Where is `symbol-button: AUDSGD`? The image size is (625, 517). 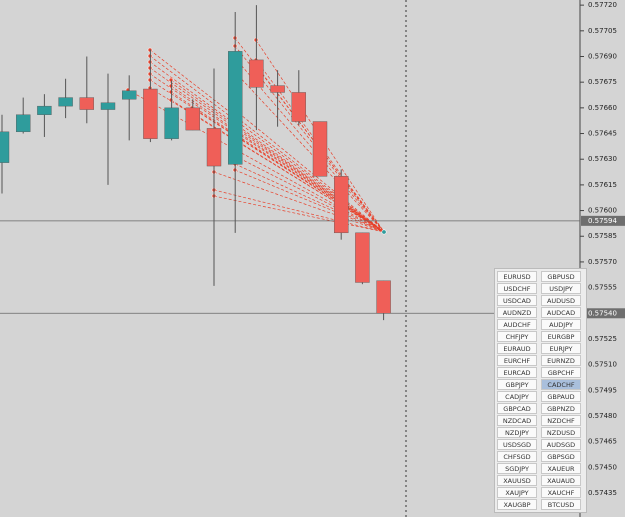
symbol-button: AUDSGD is located at coordinates (561, 444).